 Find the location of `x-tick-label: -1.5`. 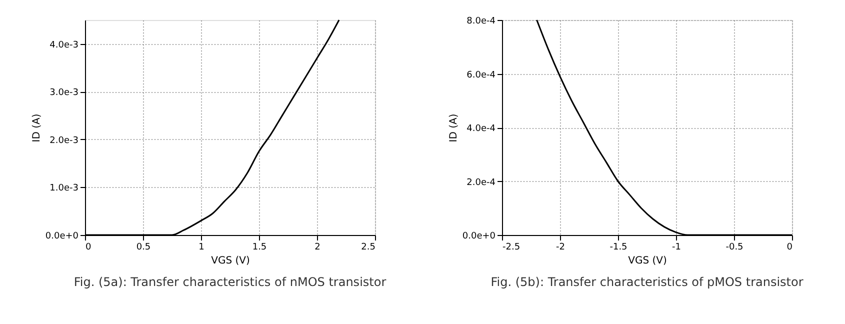

x-tick-label: -1.5 is located at coordinates (619, 247).